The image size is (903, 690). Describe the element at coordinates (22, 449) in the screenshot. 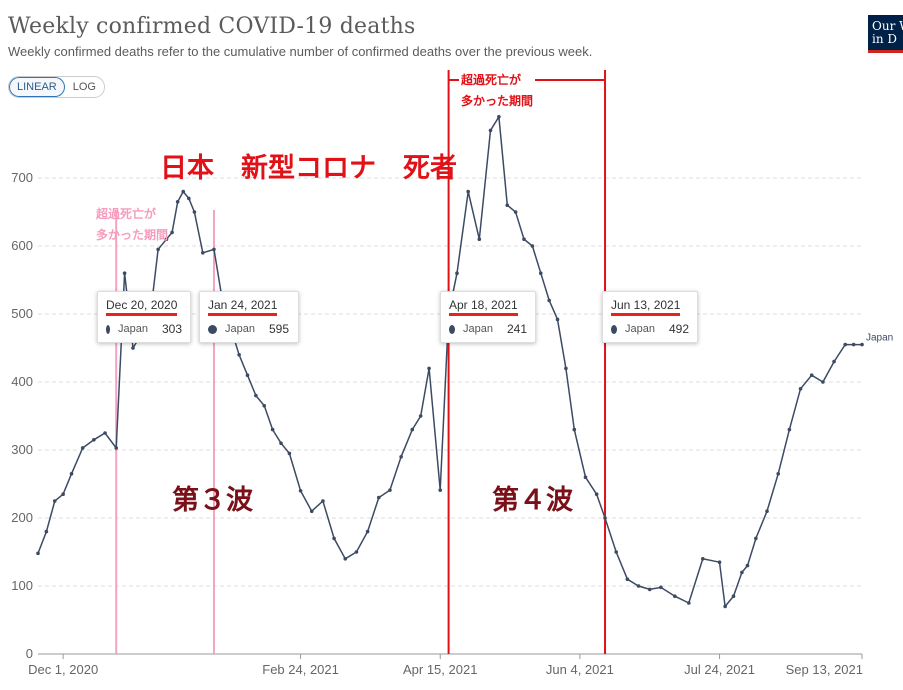

I see `y-tick-label: 300` at that location.